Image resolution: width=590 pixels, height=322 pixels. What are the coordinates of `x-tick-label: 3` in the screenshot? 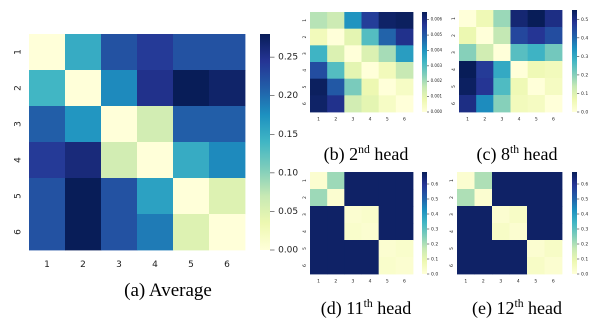 It's located at (119, 265).